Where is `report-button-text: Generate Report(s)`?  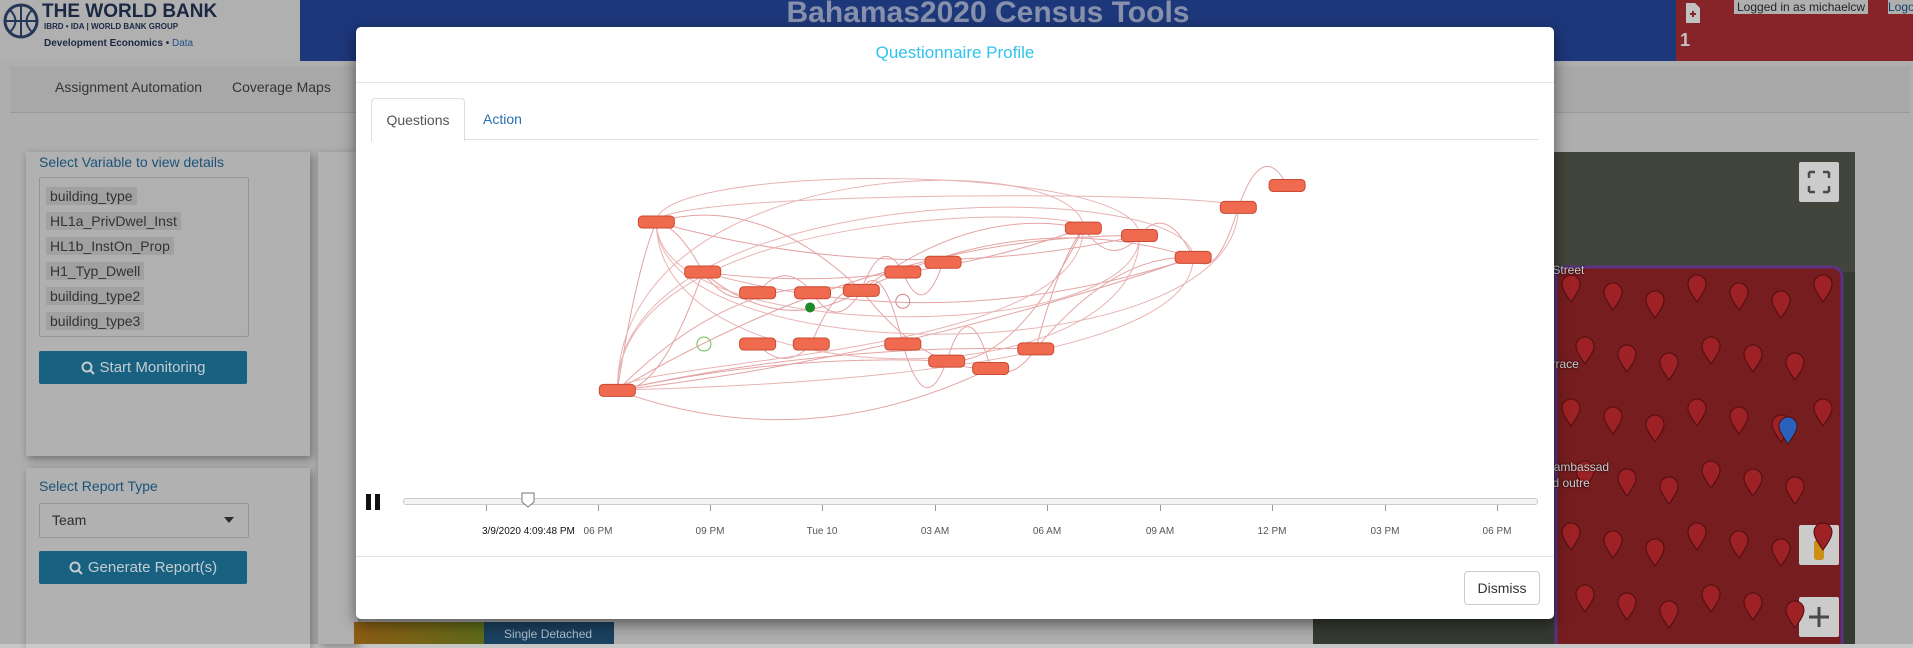 report-button-text: Generate Report(s) is located at coordinates (152, 567).